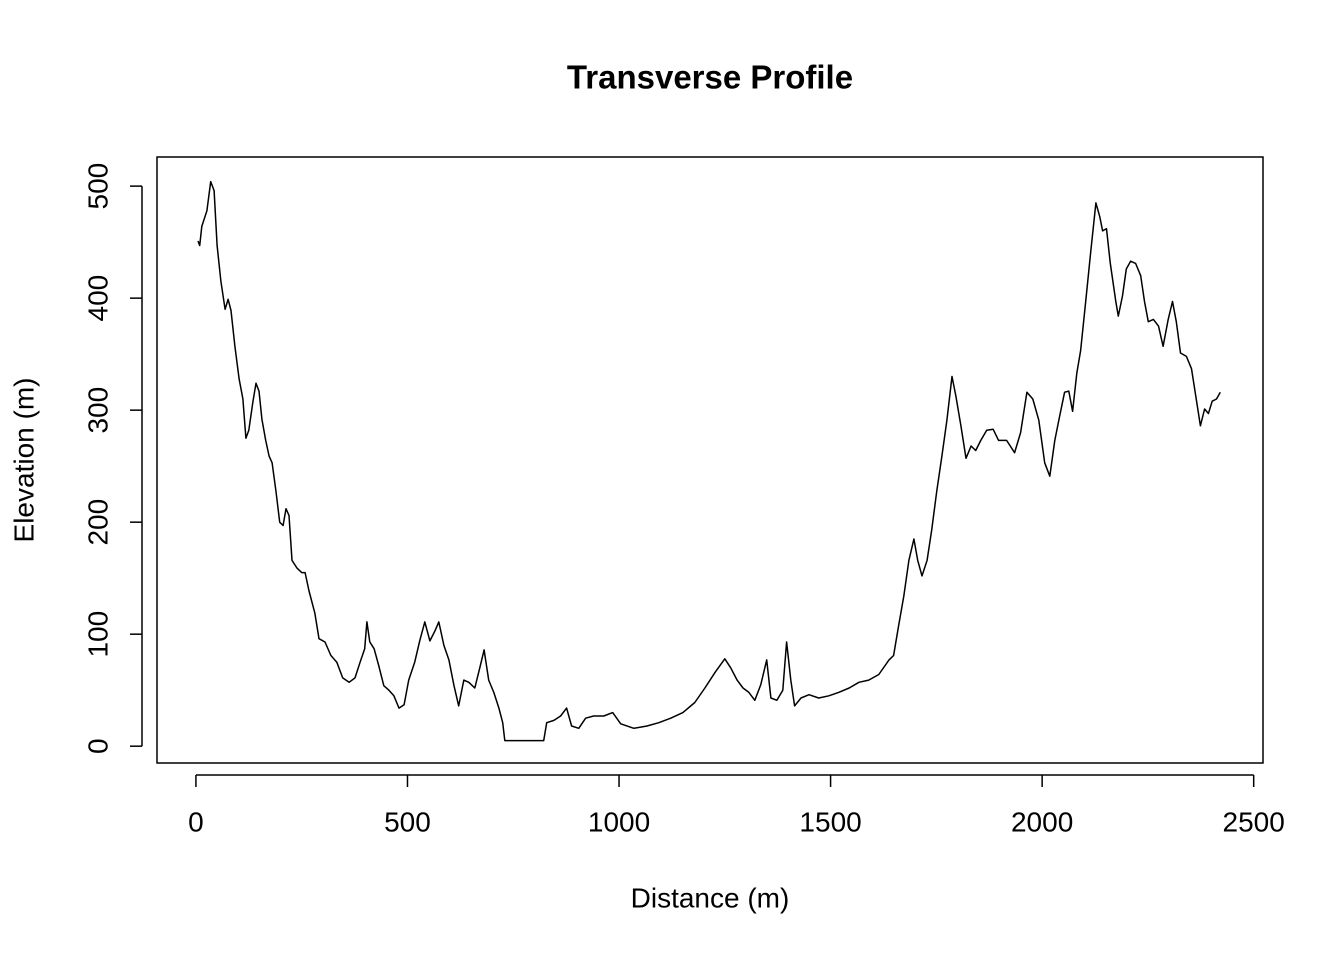  What do you see at coordinates (97, 746) in the screenshot?
I see `y-tick-label: 0` at bounding box center [97, 746].